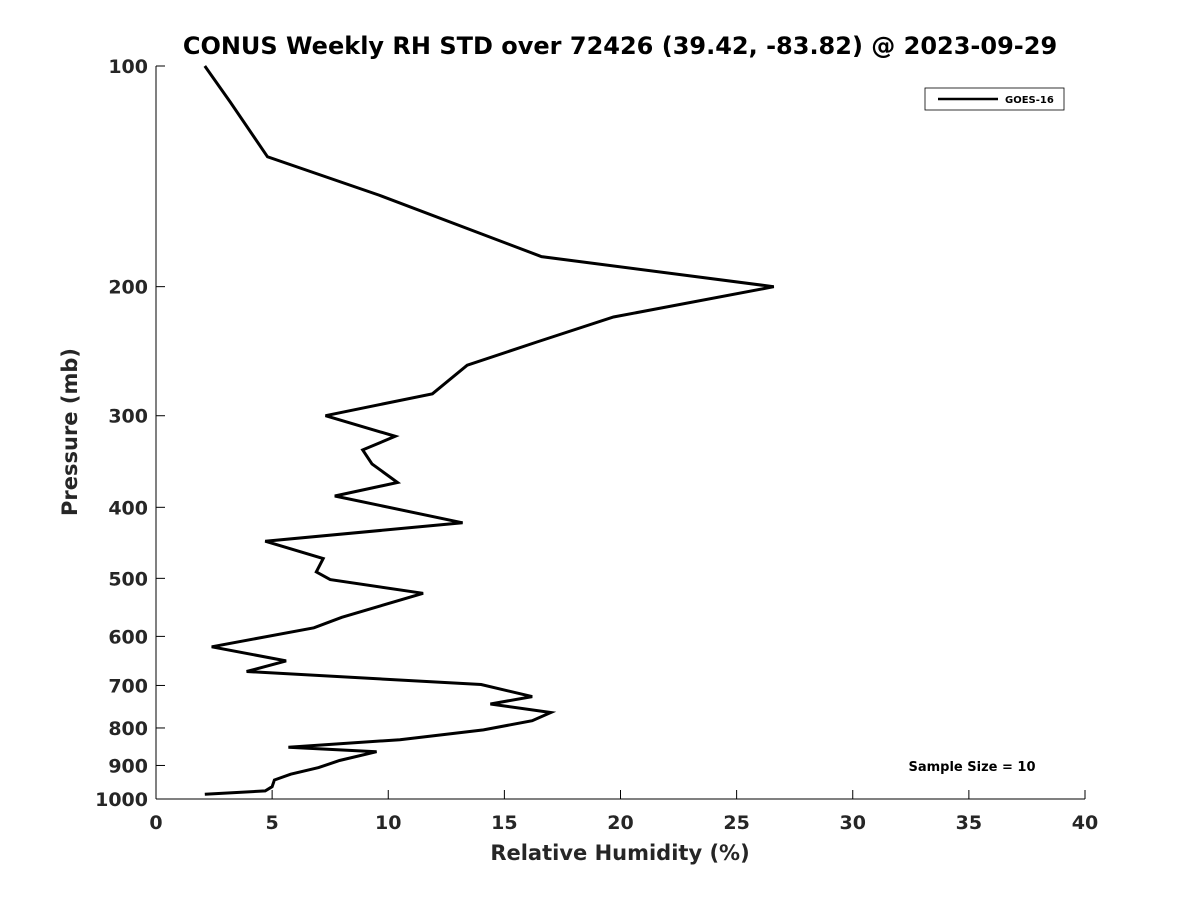  I want to click on y-tick-label: 300, so click(128, 417).